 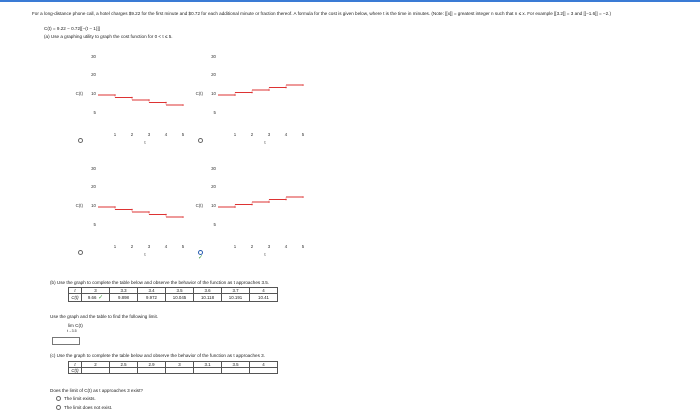 What do you see at coordinates (123, 297) in the screenshot?
I see `table-input: 9.898` at bounding box center [123, 297].